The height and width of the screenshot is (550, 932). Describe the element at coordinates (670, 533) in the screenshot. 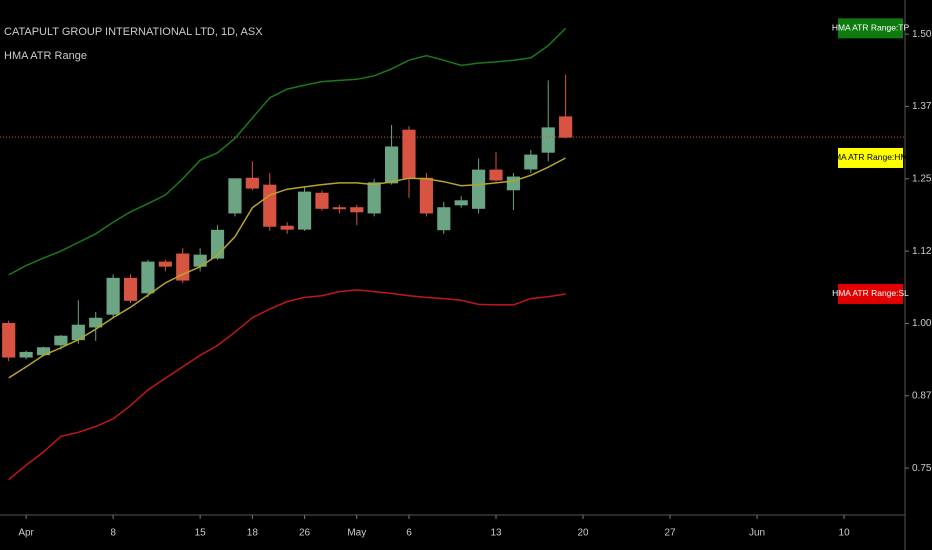

I see `x-tick-label: 27` at that location.